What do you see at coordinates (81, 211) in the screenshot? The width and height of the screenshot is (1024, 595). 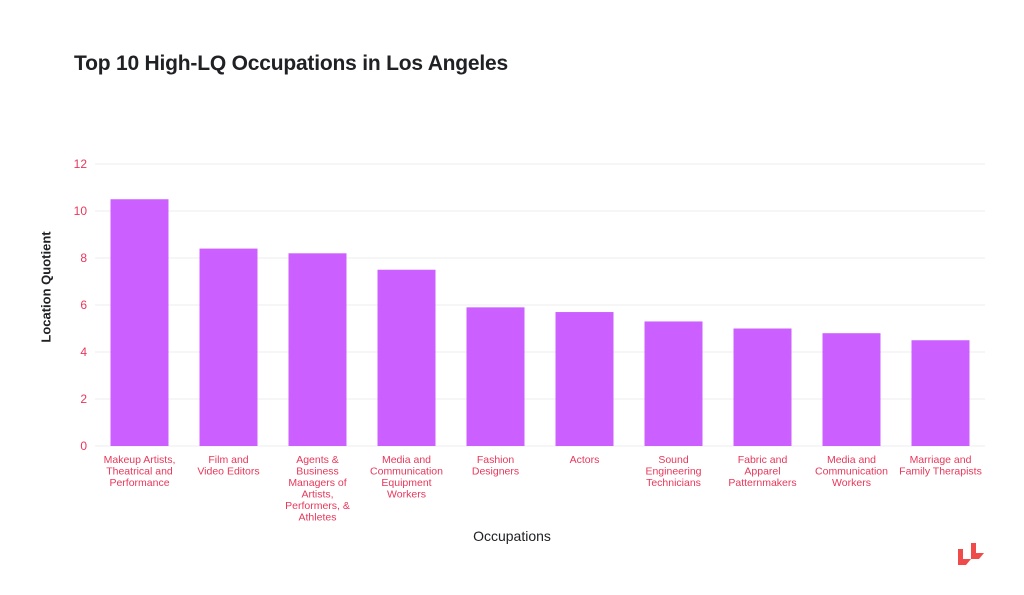 I see `y-tick-label: 10` at bounding box center [81, 211].